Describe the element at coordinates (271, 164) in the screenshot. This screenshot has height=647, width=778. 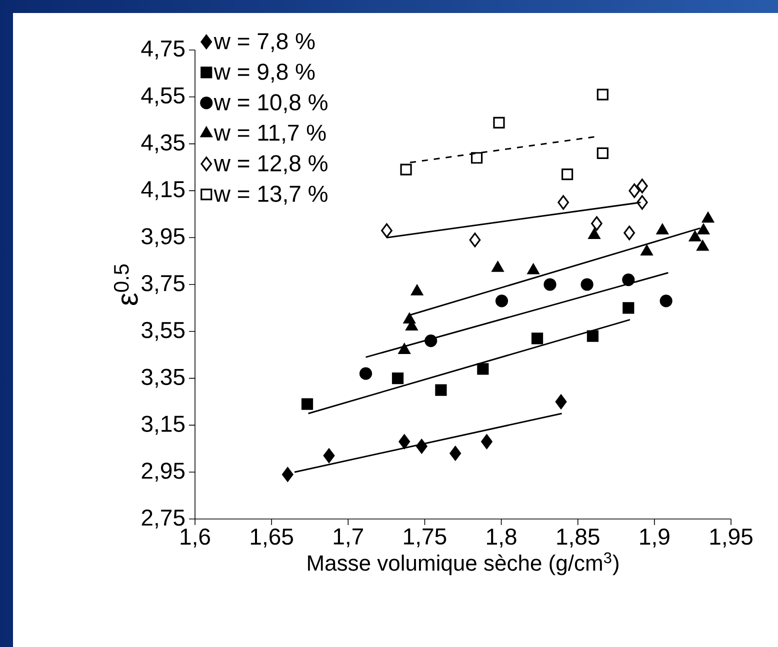
I see `legend-label: w = 12,8 %` at that location.